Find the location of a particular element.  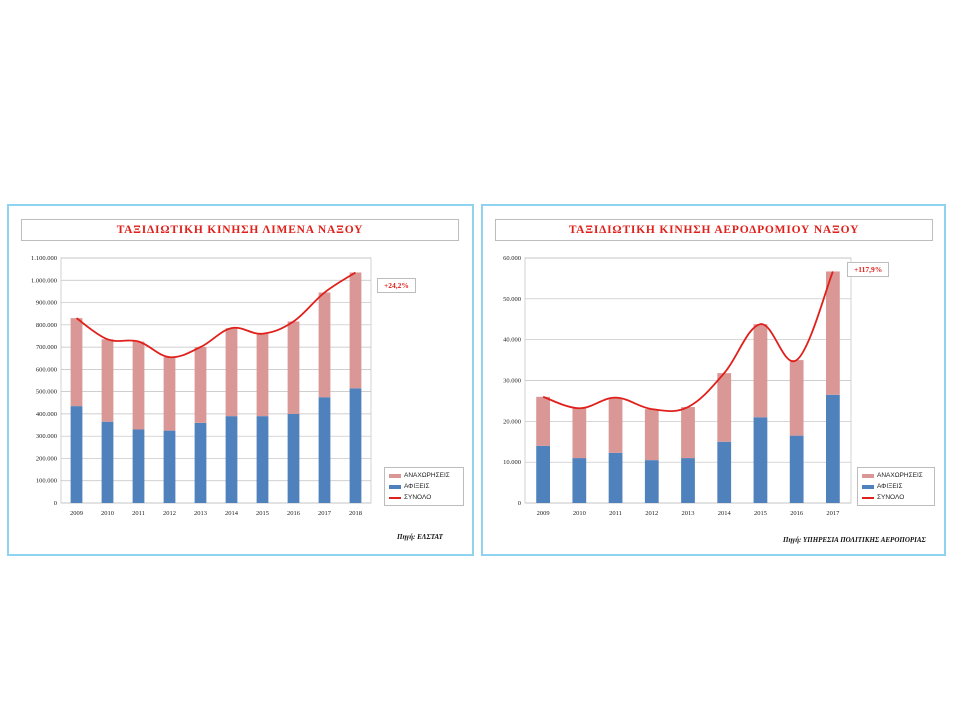

chart-title: ΤΑΞΙΔΙΩΤΙΚΗ ΚΙΝΗΣΗ ΑΕΡΟΔΡΟΜΙΟΥ ΝΑΞΟΥ is located at coordinates (714, 230).